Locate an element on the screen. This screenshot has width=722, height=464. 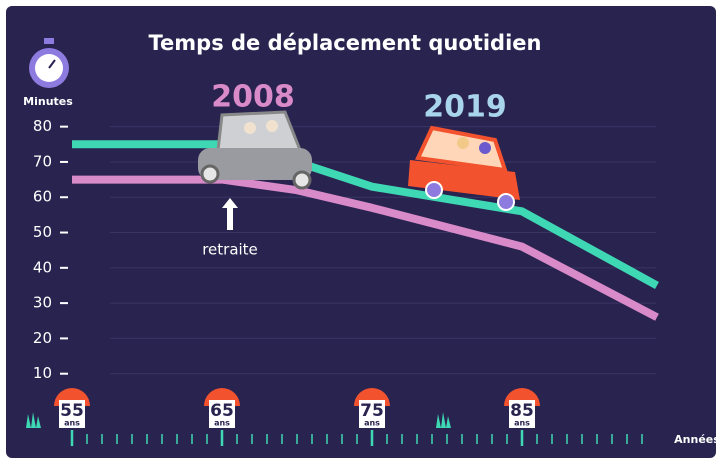
y-tick-label: 30 is located at coordinates (42, 303).